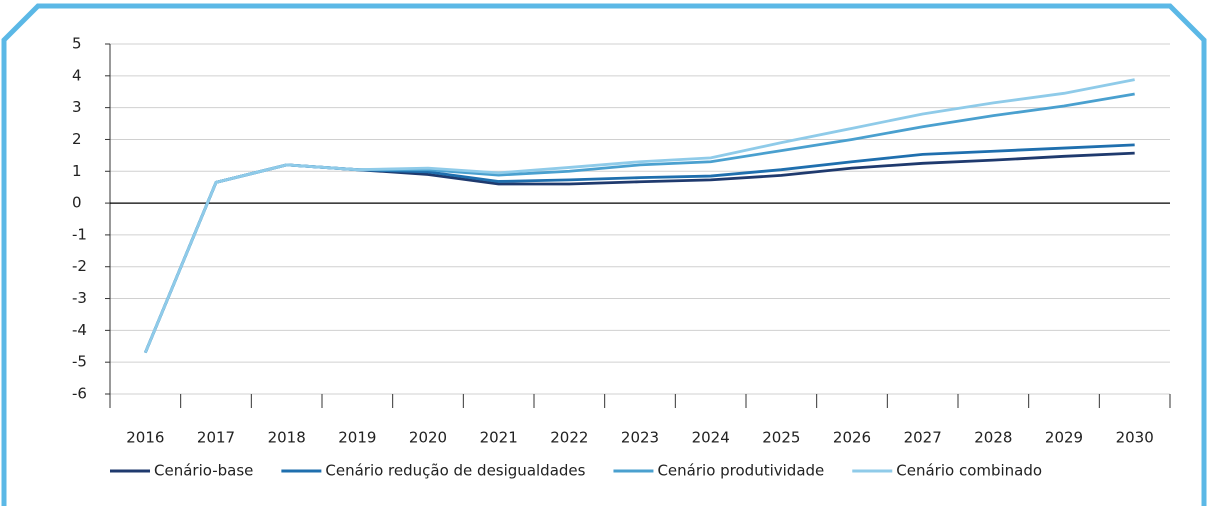 This screenshot has width=1208, height=506. Describe the element at coordinates (428, 438) in the screenshot. I see `x-tick-label: 2020` at that location.